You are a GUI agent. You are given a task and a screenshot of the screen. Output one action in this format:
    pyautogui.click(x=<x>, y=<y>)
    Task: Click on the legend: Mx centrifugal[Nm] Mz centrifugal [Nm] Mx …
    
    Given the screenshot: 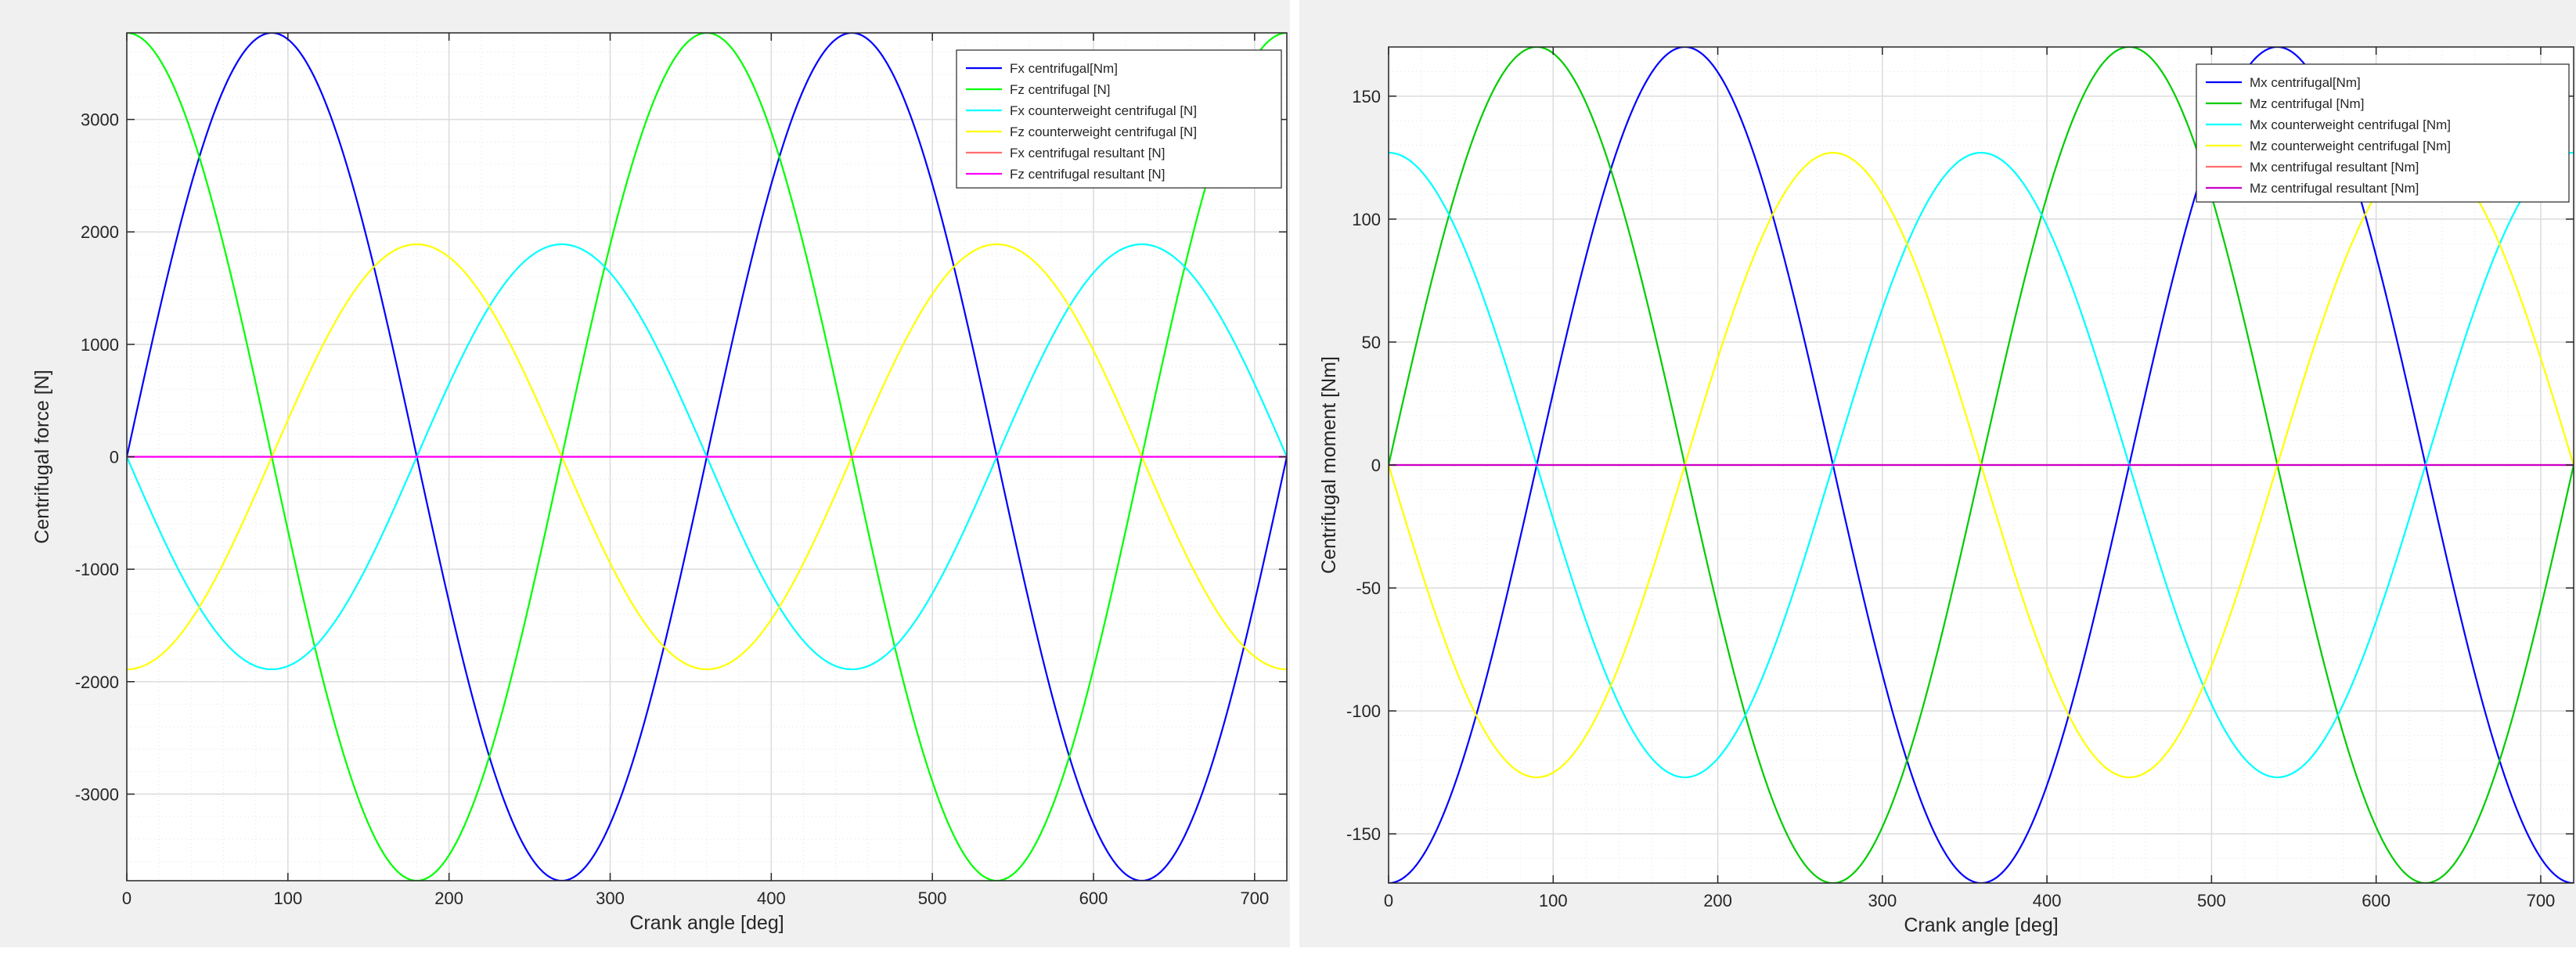 What is the action you would take?
    pyautogui.click(x=2383, y=133)
    